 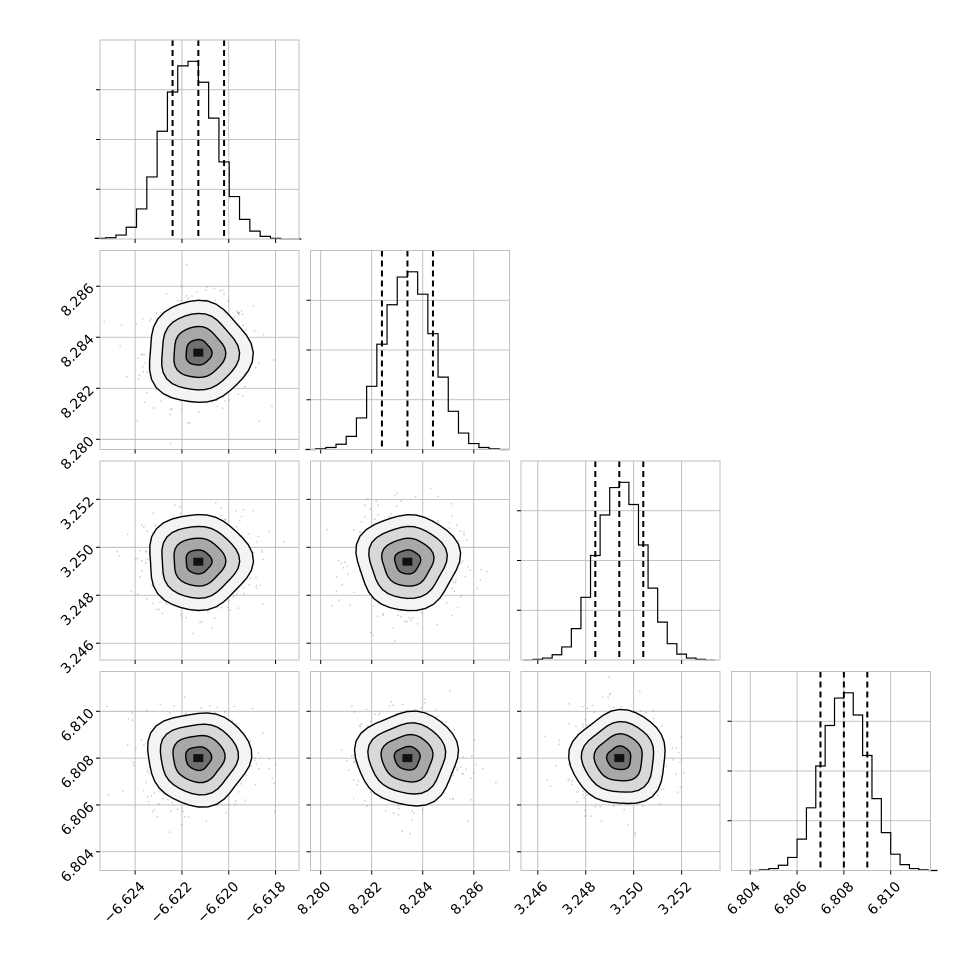 What do you see at coordinates (78, 658) in the screenshot?
I see `y-tick-label-row2: 3.246` at bounding box center [78, 658].